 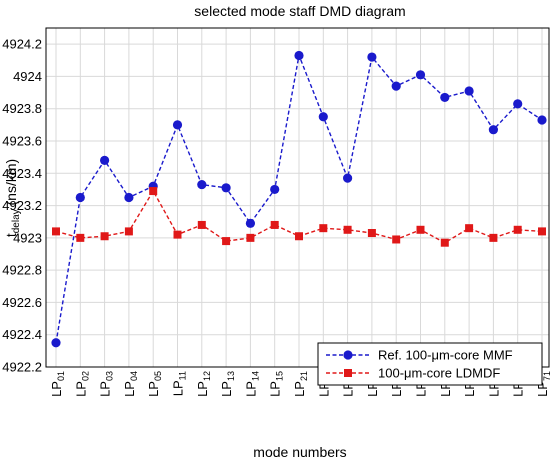 I want to click on x-tick-label-subscript: 13, so click(x=231, y=376).